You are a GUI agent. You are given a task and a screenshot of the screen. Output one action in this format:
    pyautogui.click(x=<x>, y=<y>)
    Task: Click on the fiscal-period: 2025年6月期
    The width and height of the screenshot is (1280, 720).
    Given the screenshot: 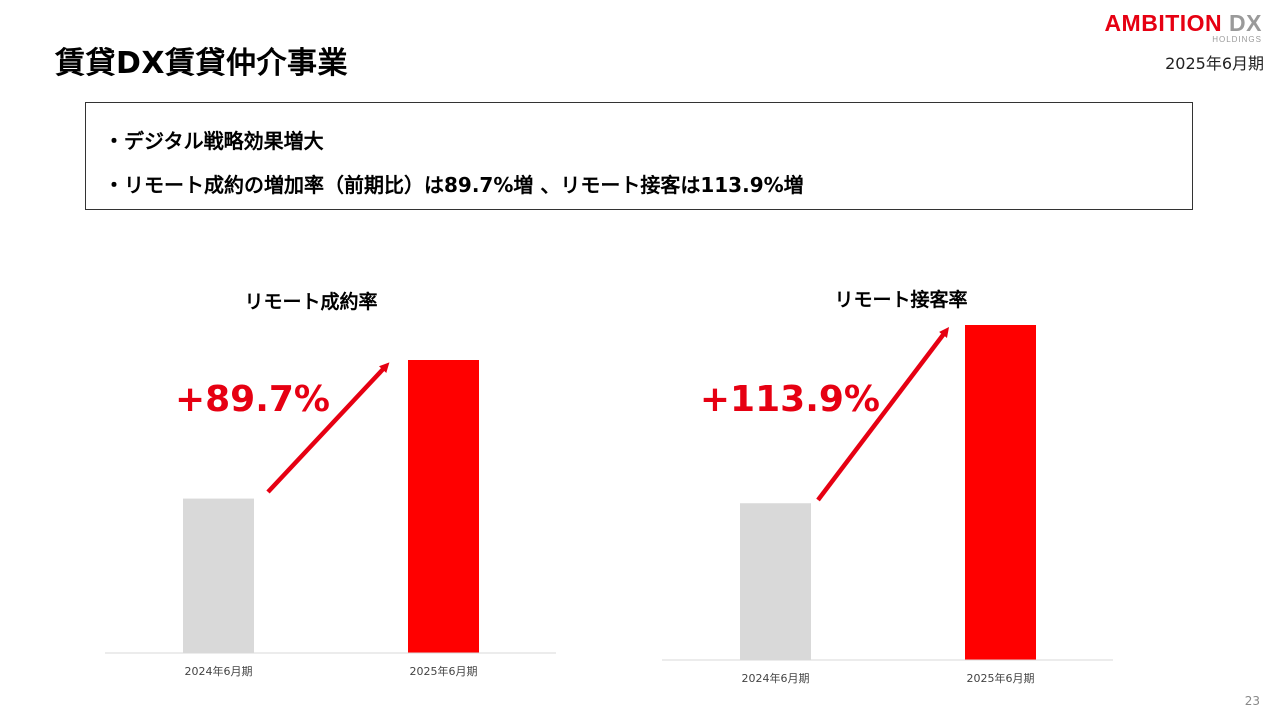 What is the action you would take?
    pyautogui.click(x=1214, y=63)
    